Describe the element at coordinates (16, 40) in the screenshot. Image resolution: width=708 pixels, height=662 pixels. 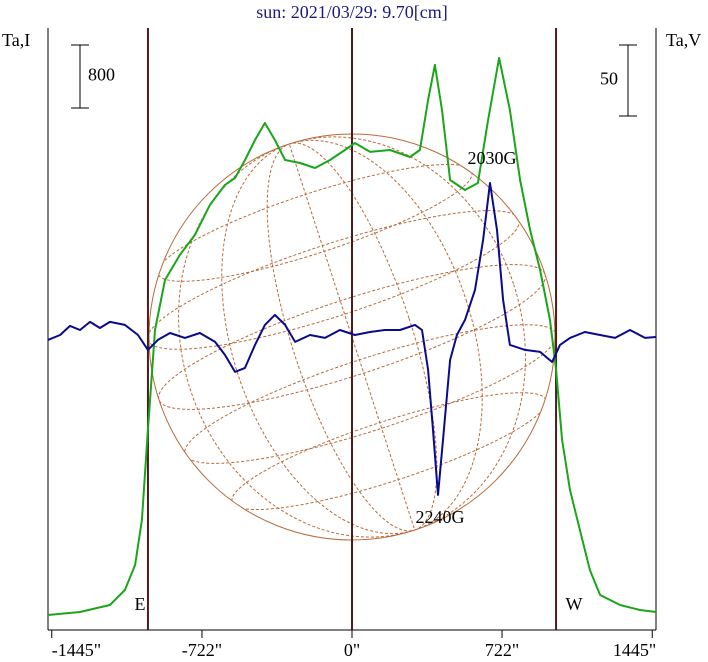
I see `y-axis-label: Ta,I` at that location.